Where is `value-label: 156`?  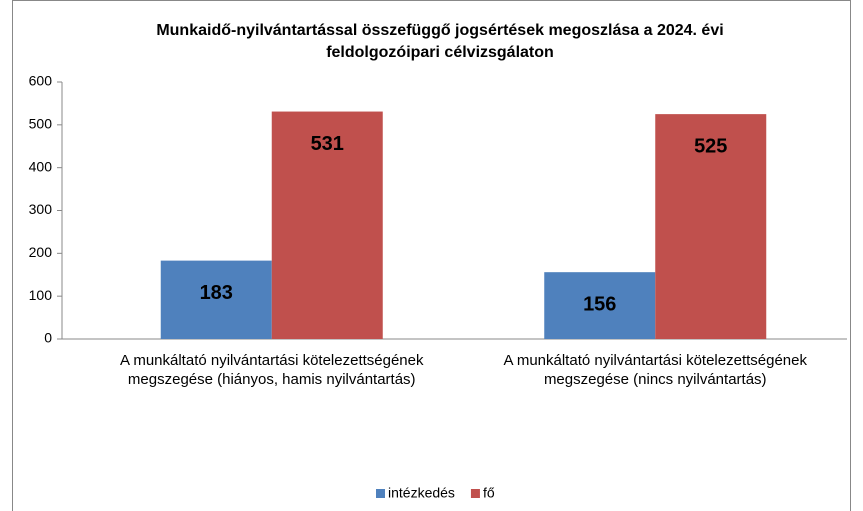
value-label: 156 is located at coordinates (599, 304).